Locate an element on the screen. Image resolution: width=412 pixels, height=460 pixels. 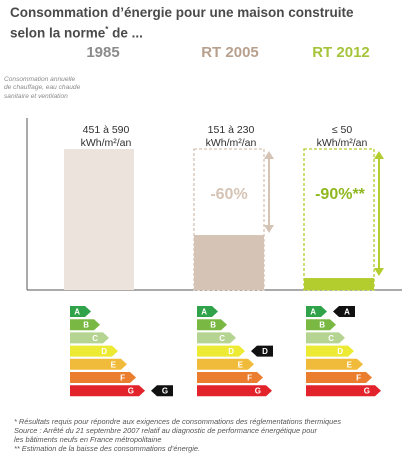
reduction-label-rt2012: -90%** is located at coordinates (340, 194).